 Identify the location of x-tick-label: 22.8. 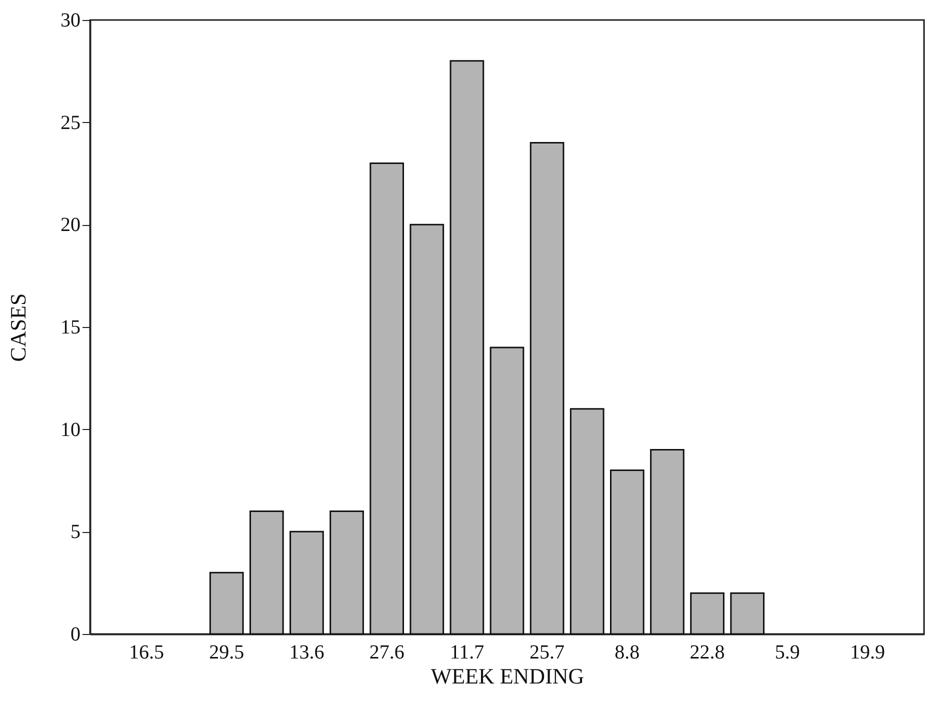
(707, 653).